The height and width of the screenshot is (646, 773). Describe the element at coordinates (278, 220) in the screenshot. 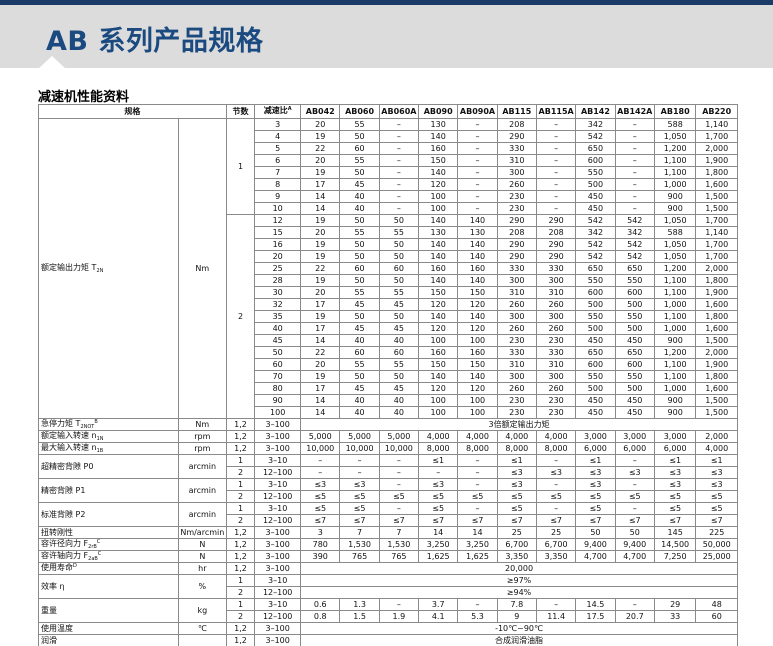

I see `ratio-cell: 12` at that location.